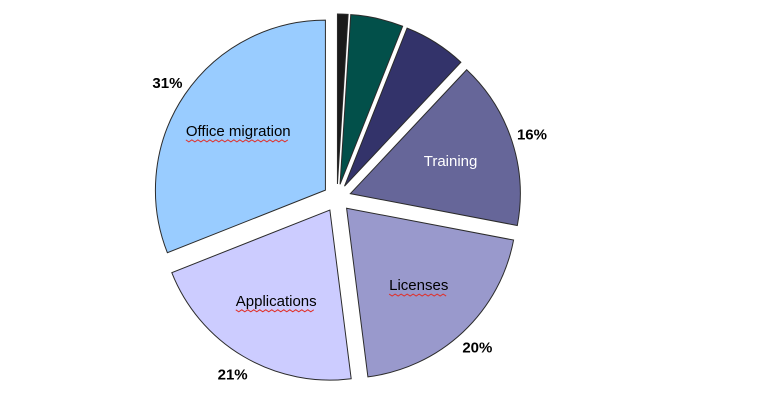 This screenshot has height=411, width=765. I want to click on slice-label-applications: Applications, so click(276, 301).